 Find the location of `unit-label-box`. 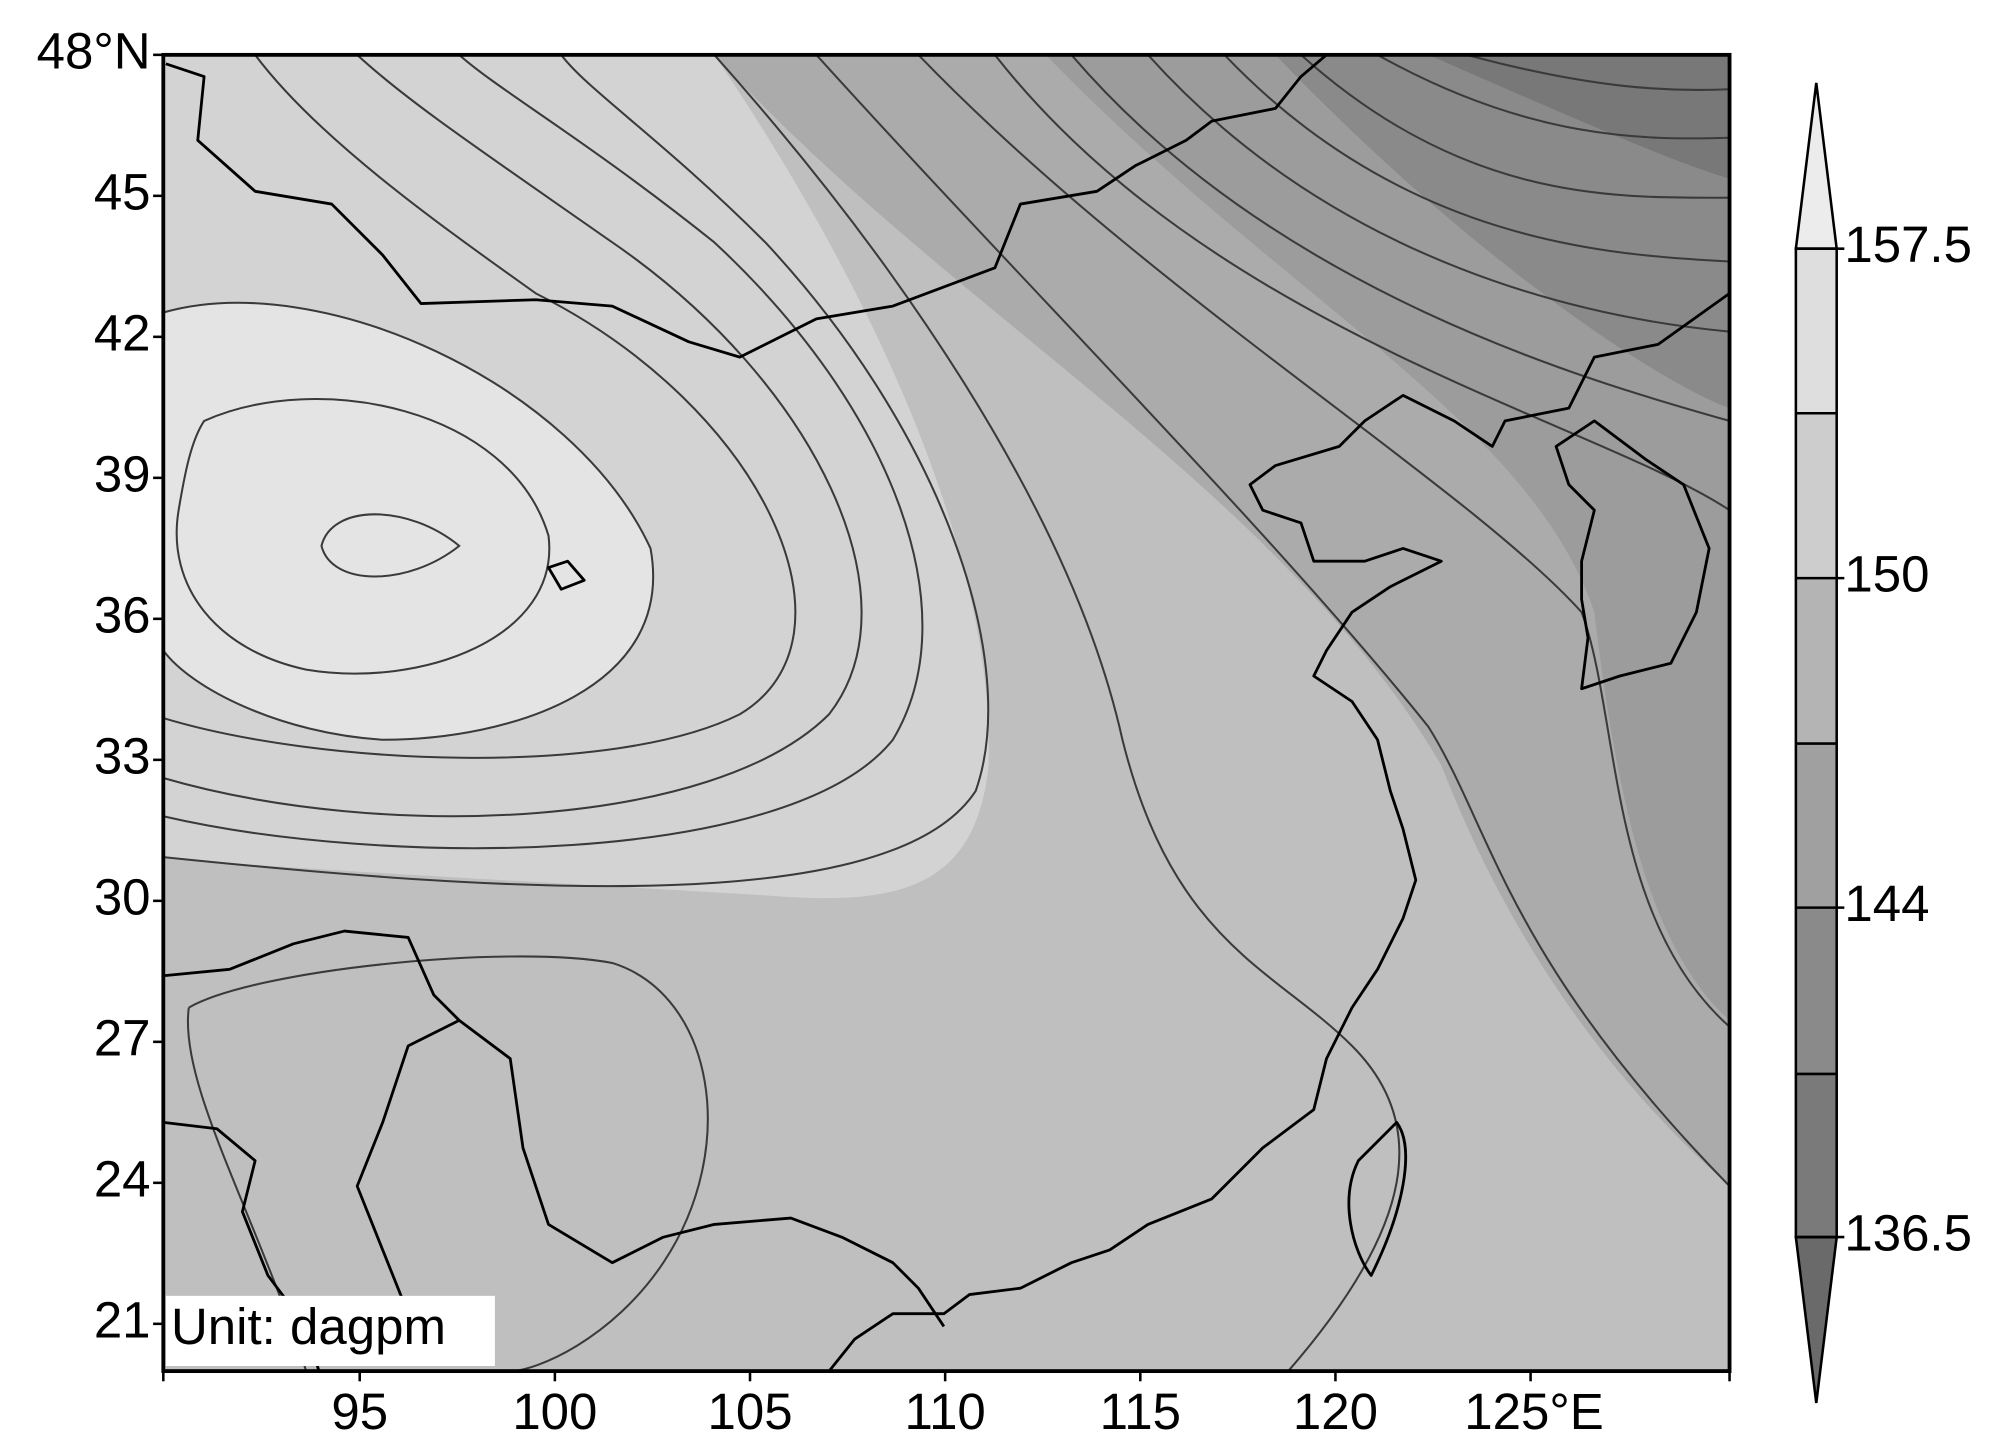

unit-label-box is located at coordinates (330, 1330).